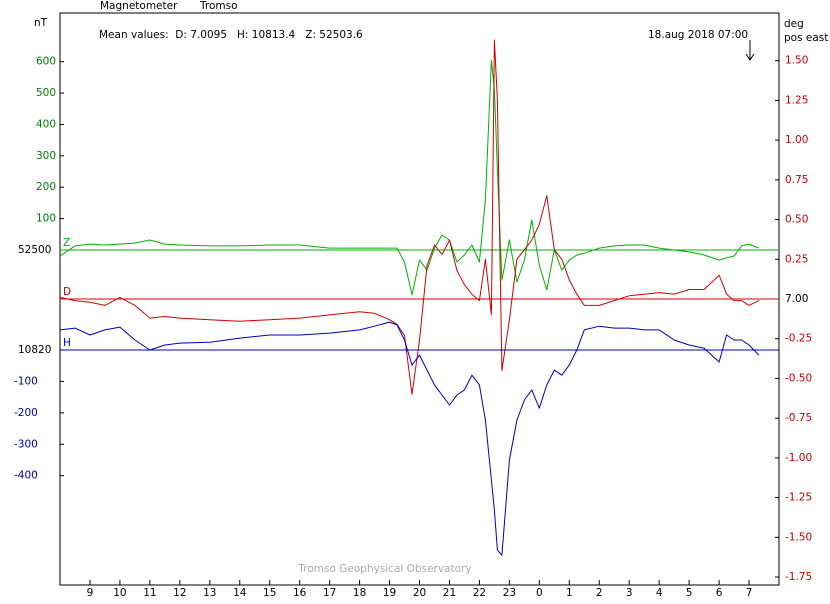 The height and width of the screenshot is (604, 830). I want to click on y2-tick-label: 0.75, so click(796, 180).